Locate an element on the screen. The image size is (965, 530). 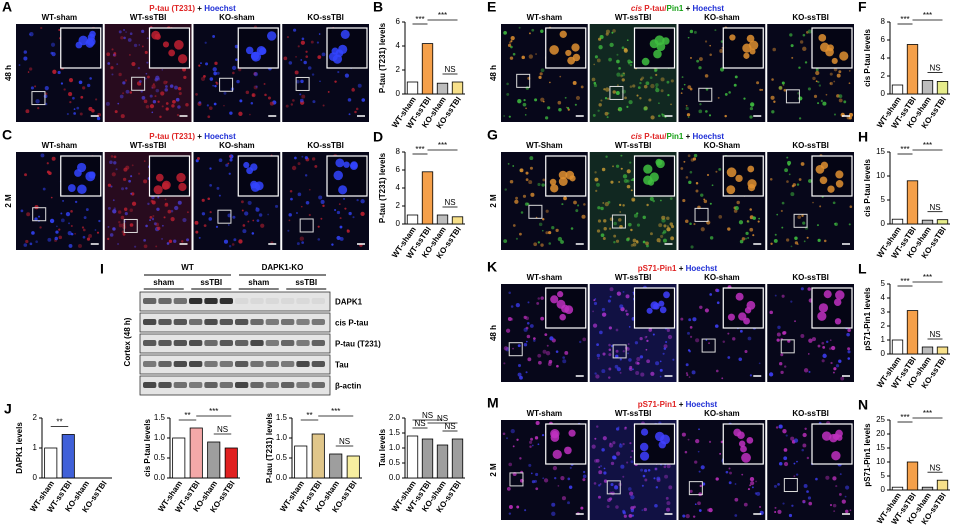
panel-letter: G is located at coordinates (492, 135).